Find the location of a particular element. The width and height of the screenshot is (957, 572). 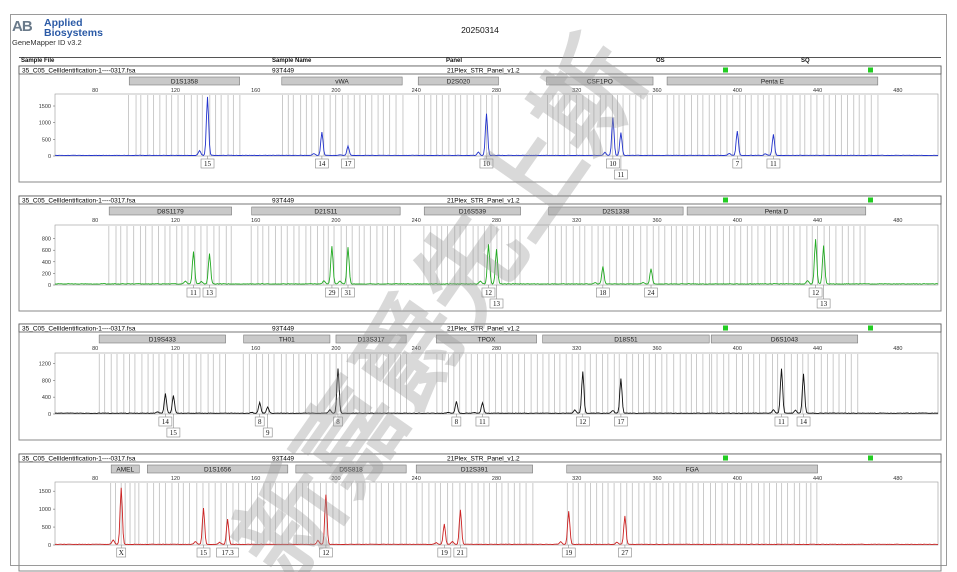

locus-label: D6S1043 is located at coordinates (784, 340).